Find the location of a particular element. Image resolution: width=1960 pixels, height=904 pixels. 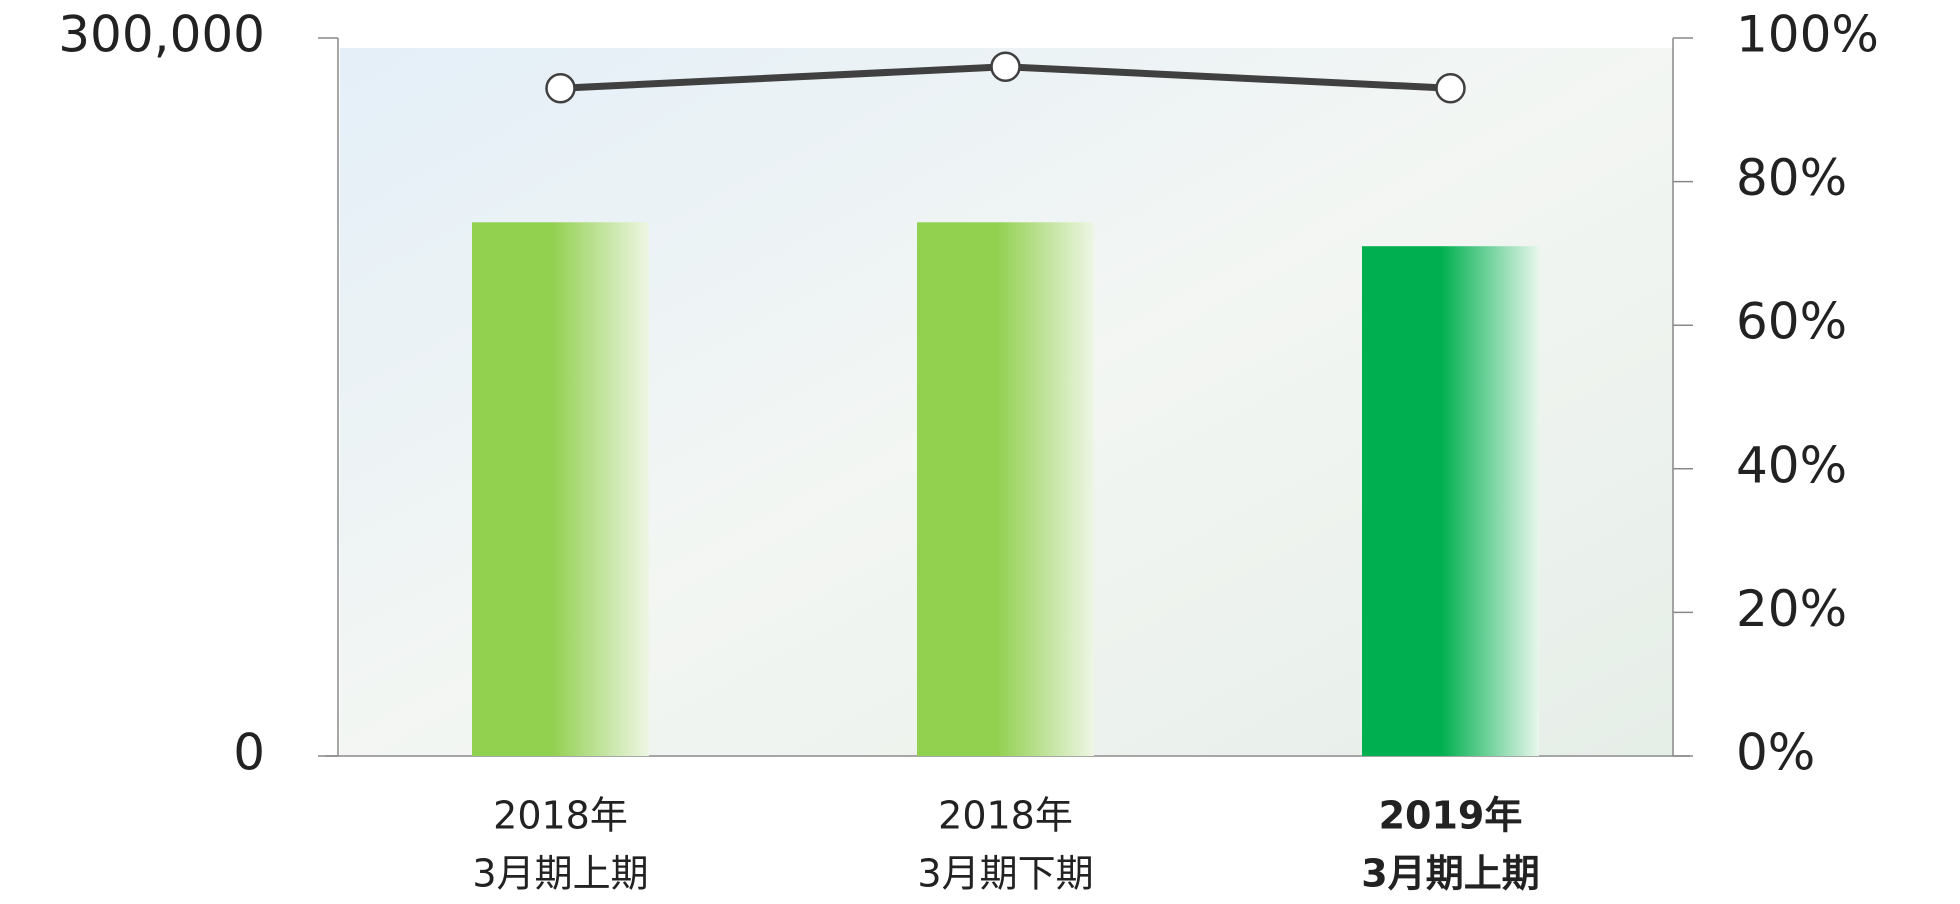

y2-tick-label: 80% is located at coordinates (1791, 178).